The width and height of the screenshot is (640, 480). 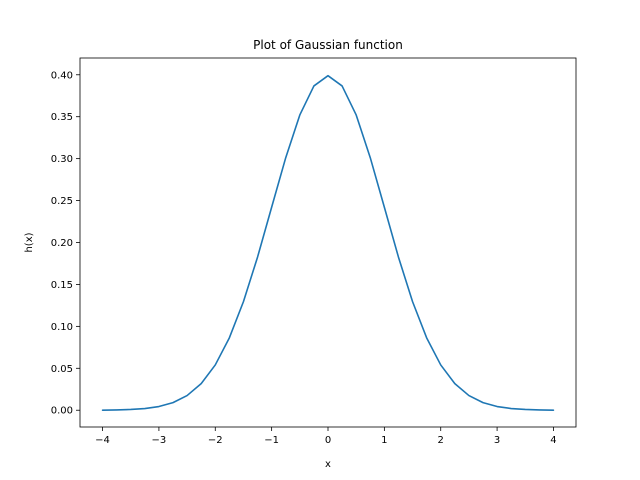 I want to click on chart-title: Plot of Gaussian function, so click(x=328, y=45).